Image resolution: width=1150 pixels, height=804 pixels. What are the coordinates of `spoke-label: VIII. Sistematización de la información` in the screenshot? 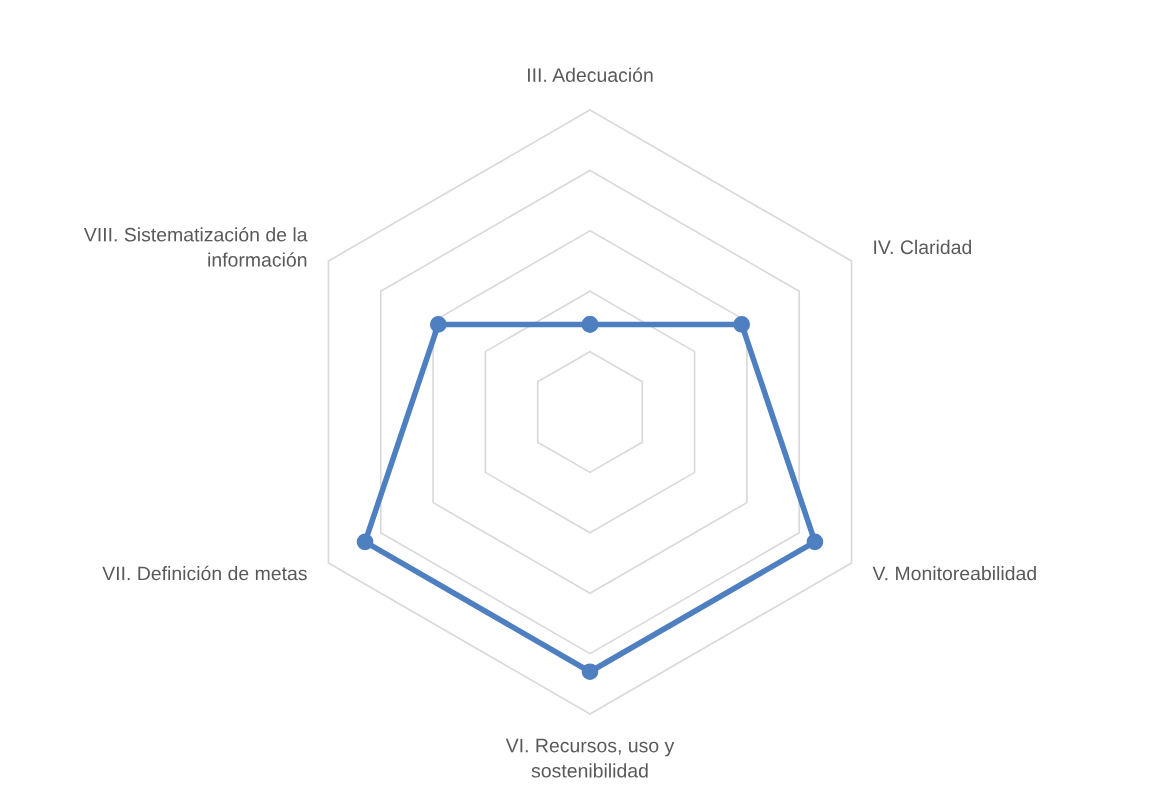 It's located at (195, 247).